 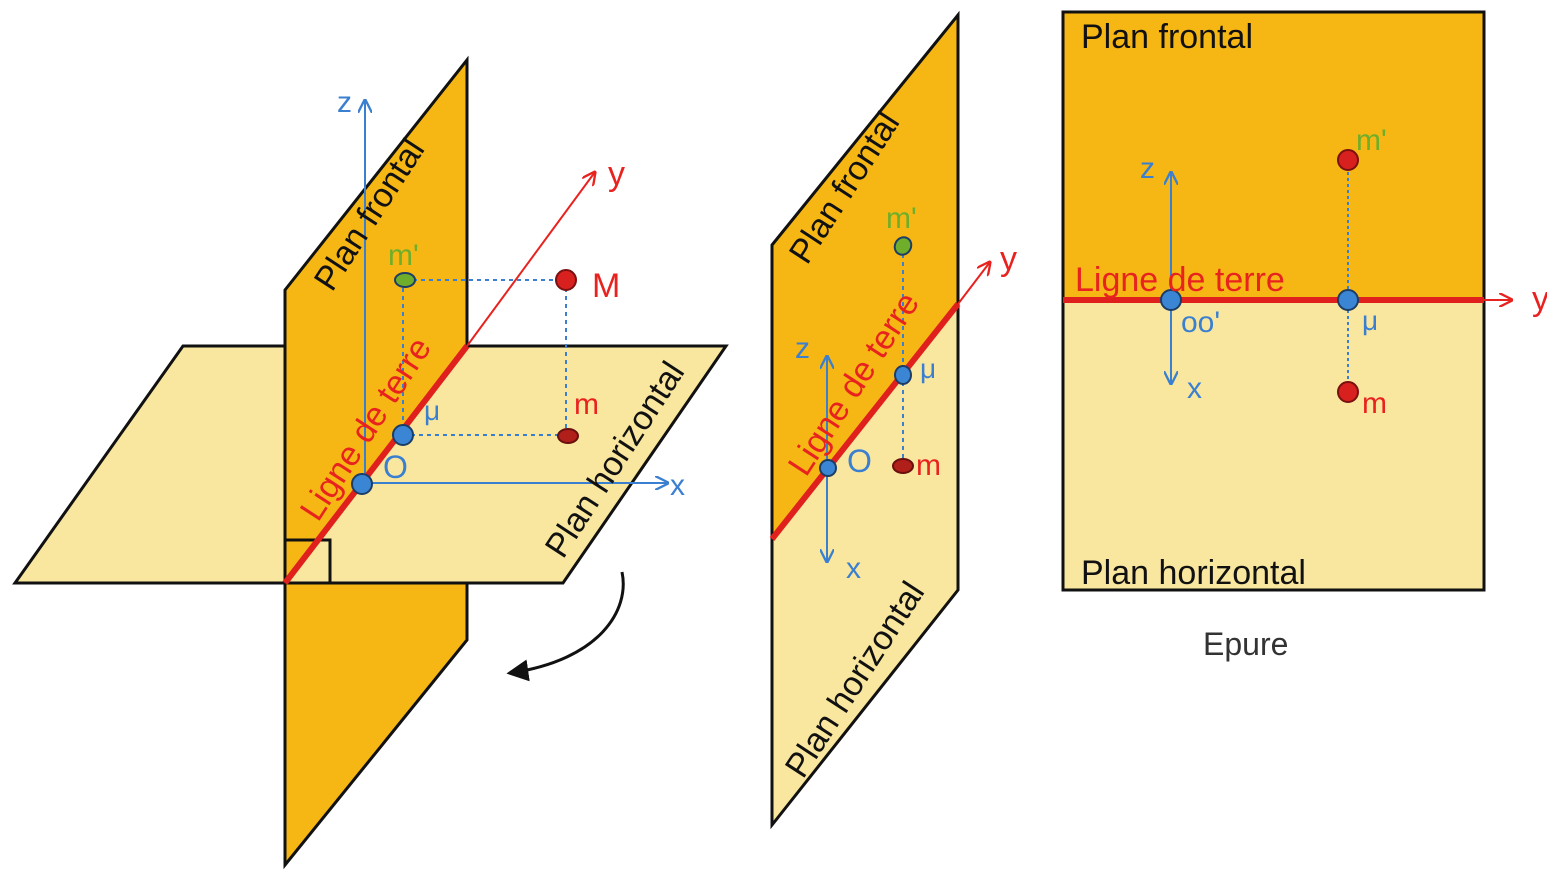 I want to click on axis-x-label-mid: x, so click(x=853, y=568).